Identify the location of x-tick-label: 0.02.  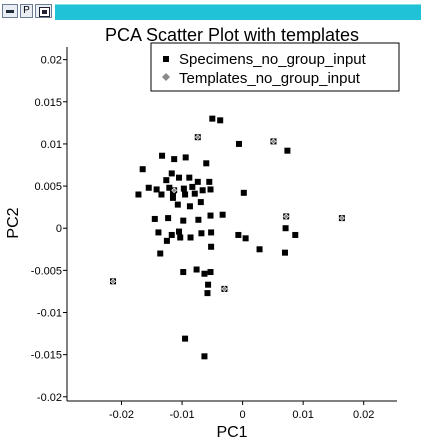
(363, 415).